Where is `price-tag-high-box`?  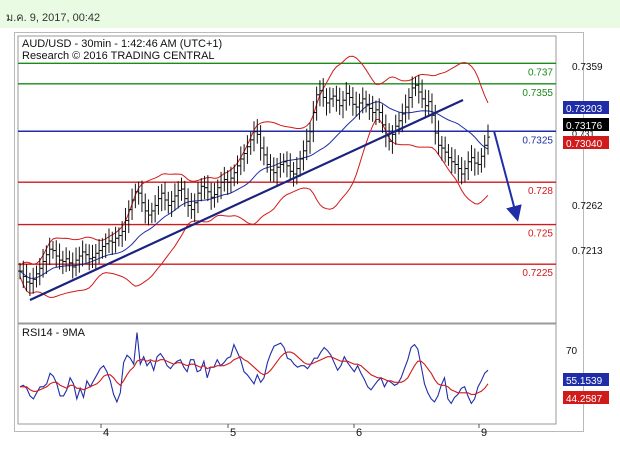 price-tag-high-box is located at coordinates (586, 107).